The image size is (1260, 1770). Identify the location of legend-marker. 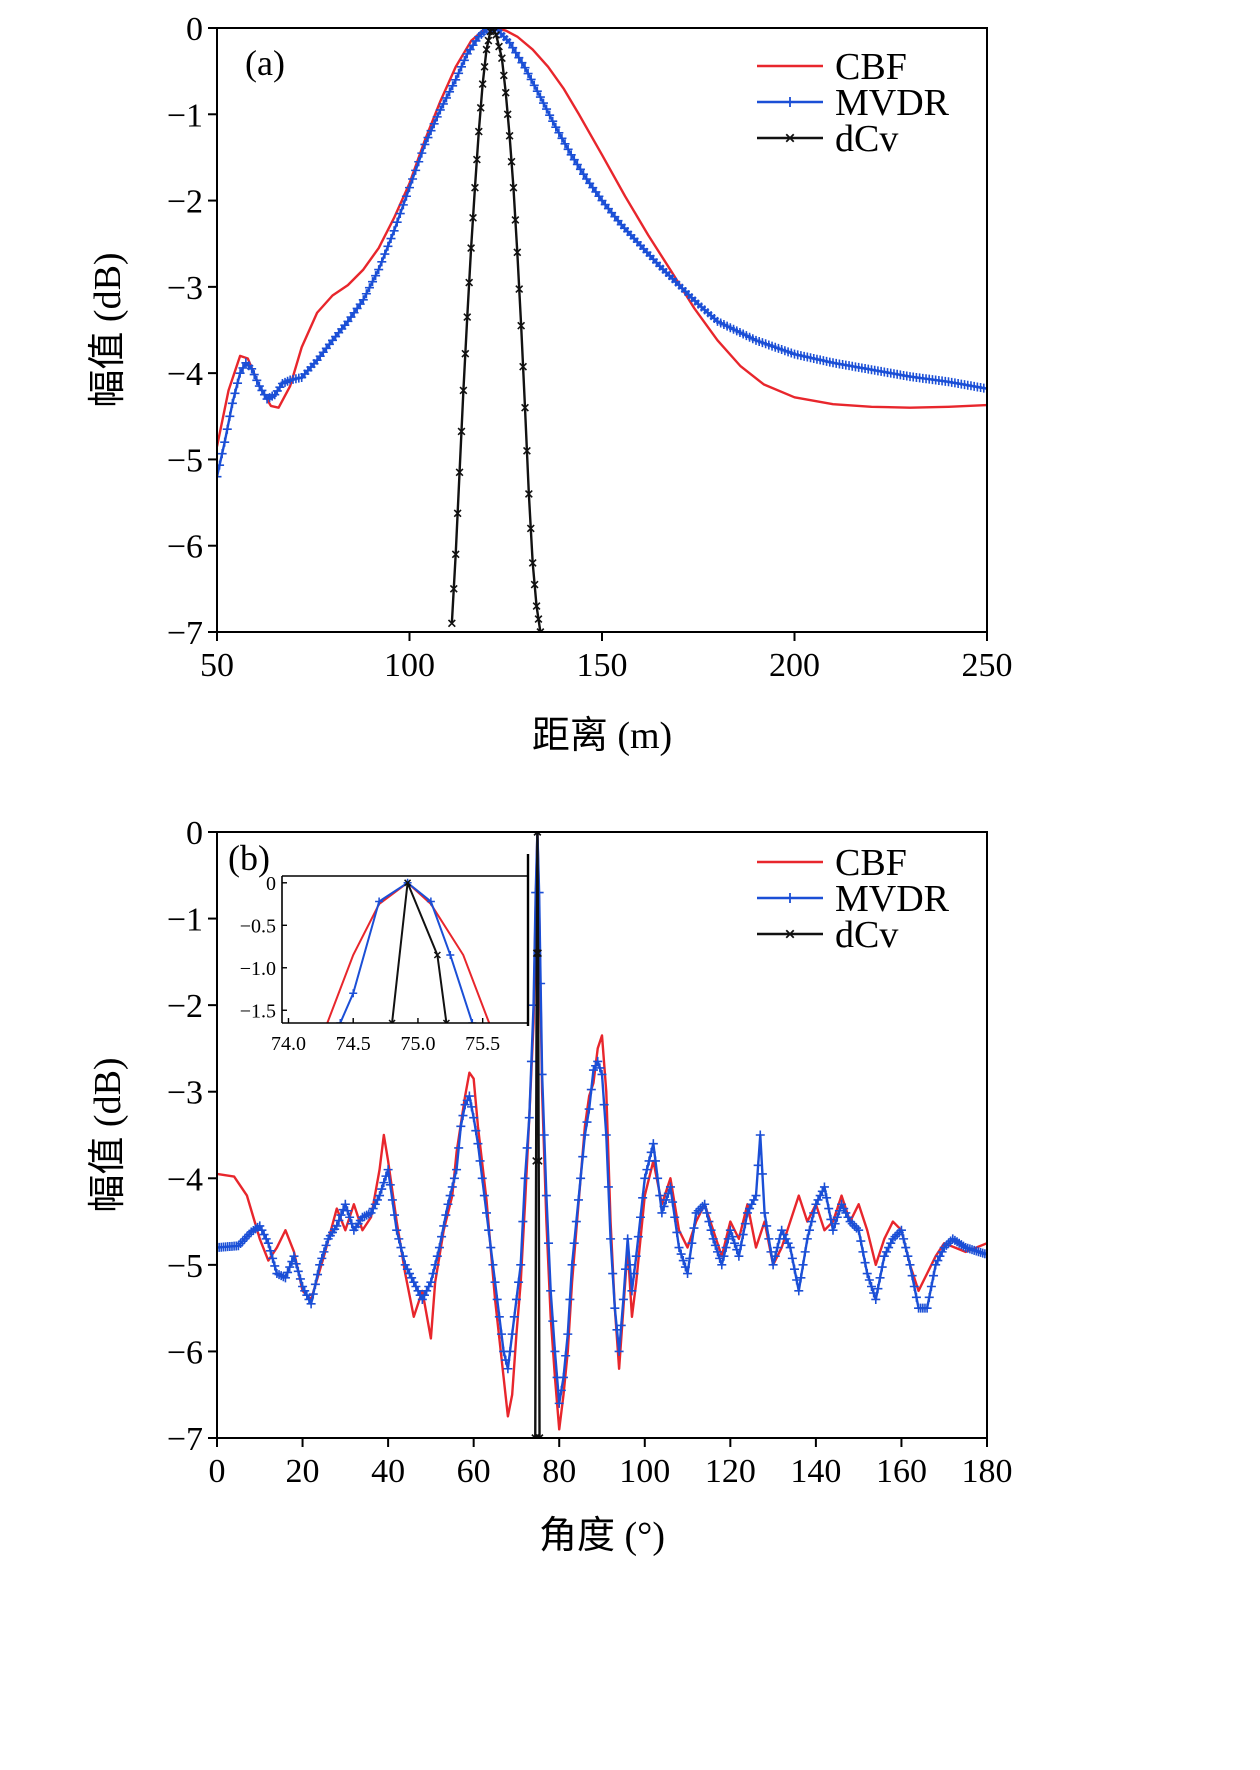
(790, 934).